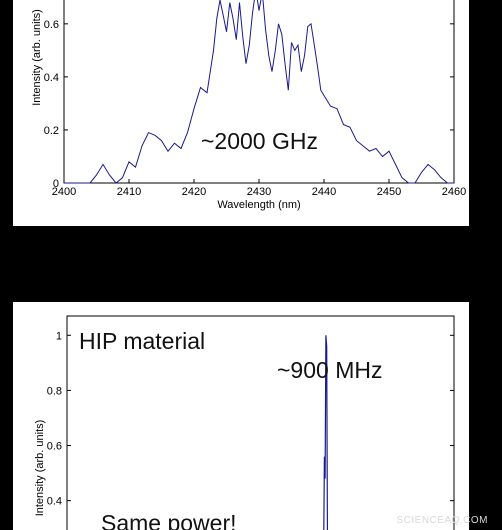 The image size is (502, 530). What do you see at coordinates (326, 432) in the screenshot?
I see `spectrum-line` at bounding box center [326, 432].